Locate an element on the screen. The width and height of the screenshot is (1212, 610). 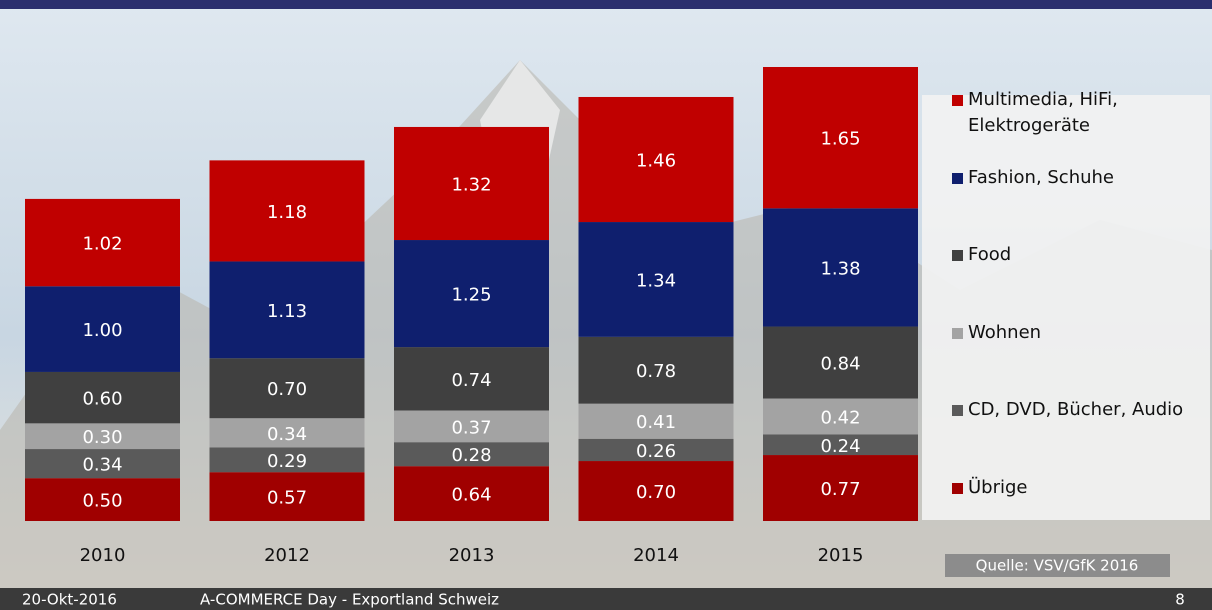
value-label: 1.38 is located at coordinates (840, 268).